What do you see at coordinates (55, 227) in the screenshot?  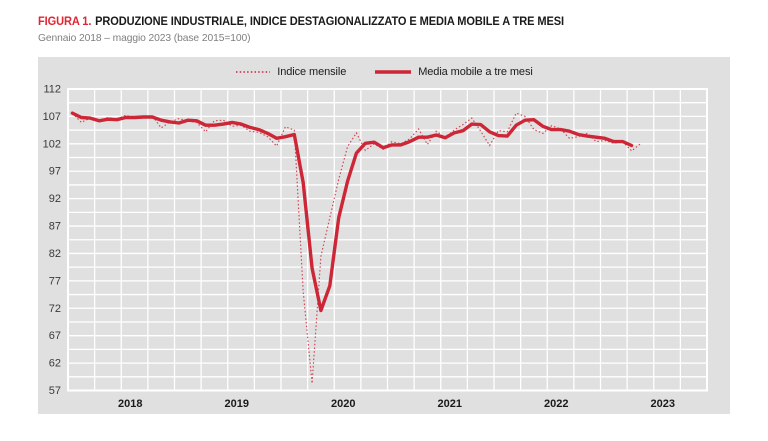 I see `y-axis-tick-label: 87` at bounding box center [55, 227].